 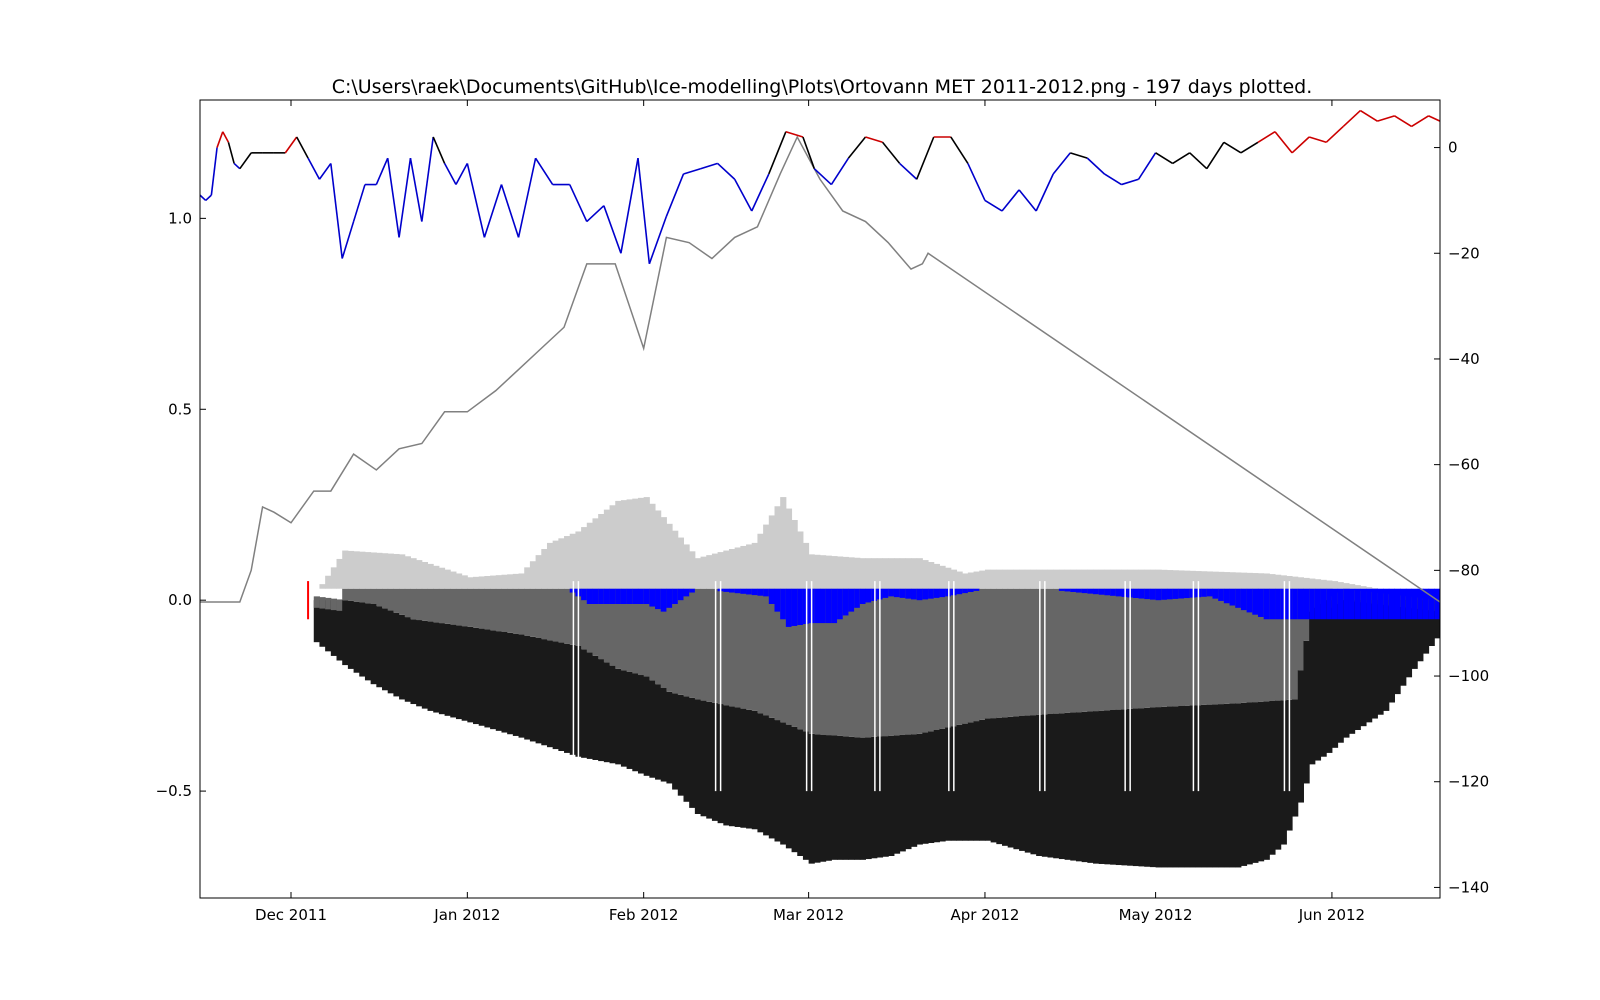 What do you see at coordinates (1331, 915) in the screenshot?
I see `x-tick-label: Jun 2012` at bounding box center [1331, 915].